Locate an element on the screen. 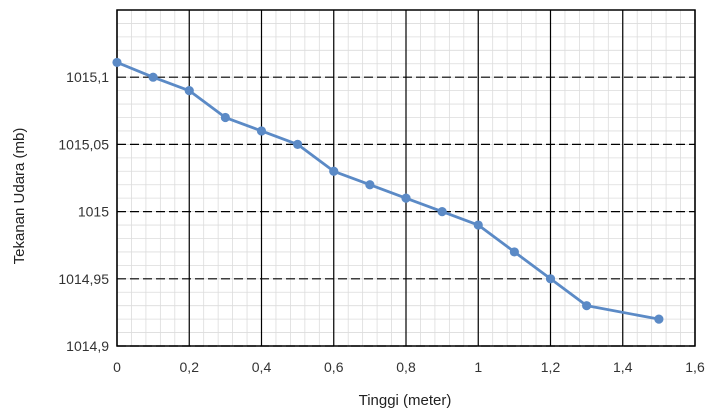 Image resolution: width=709 pixels, height=413 pixels. x-axis-title: Tinggi (meter) is located at coordinates (405, 400).